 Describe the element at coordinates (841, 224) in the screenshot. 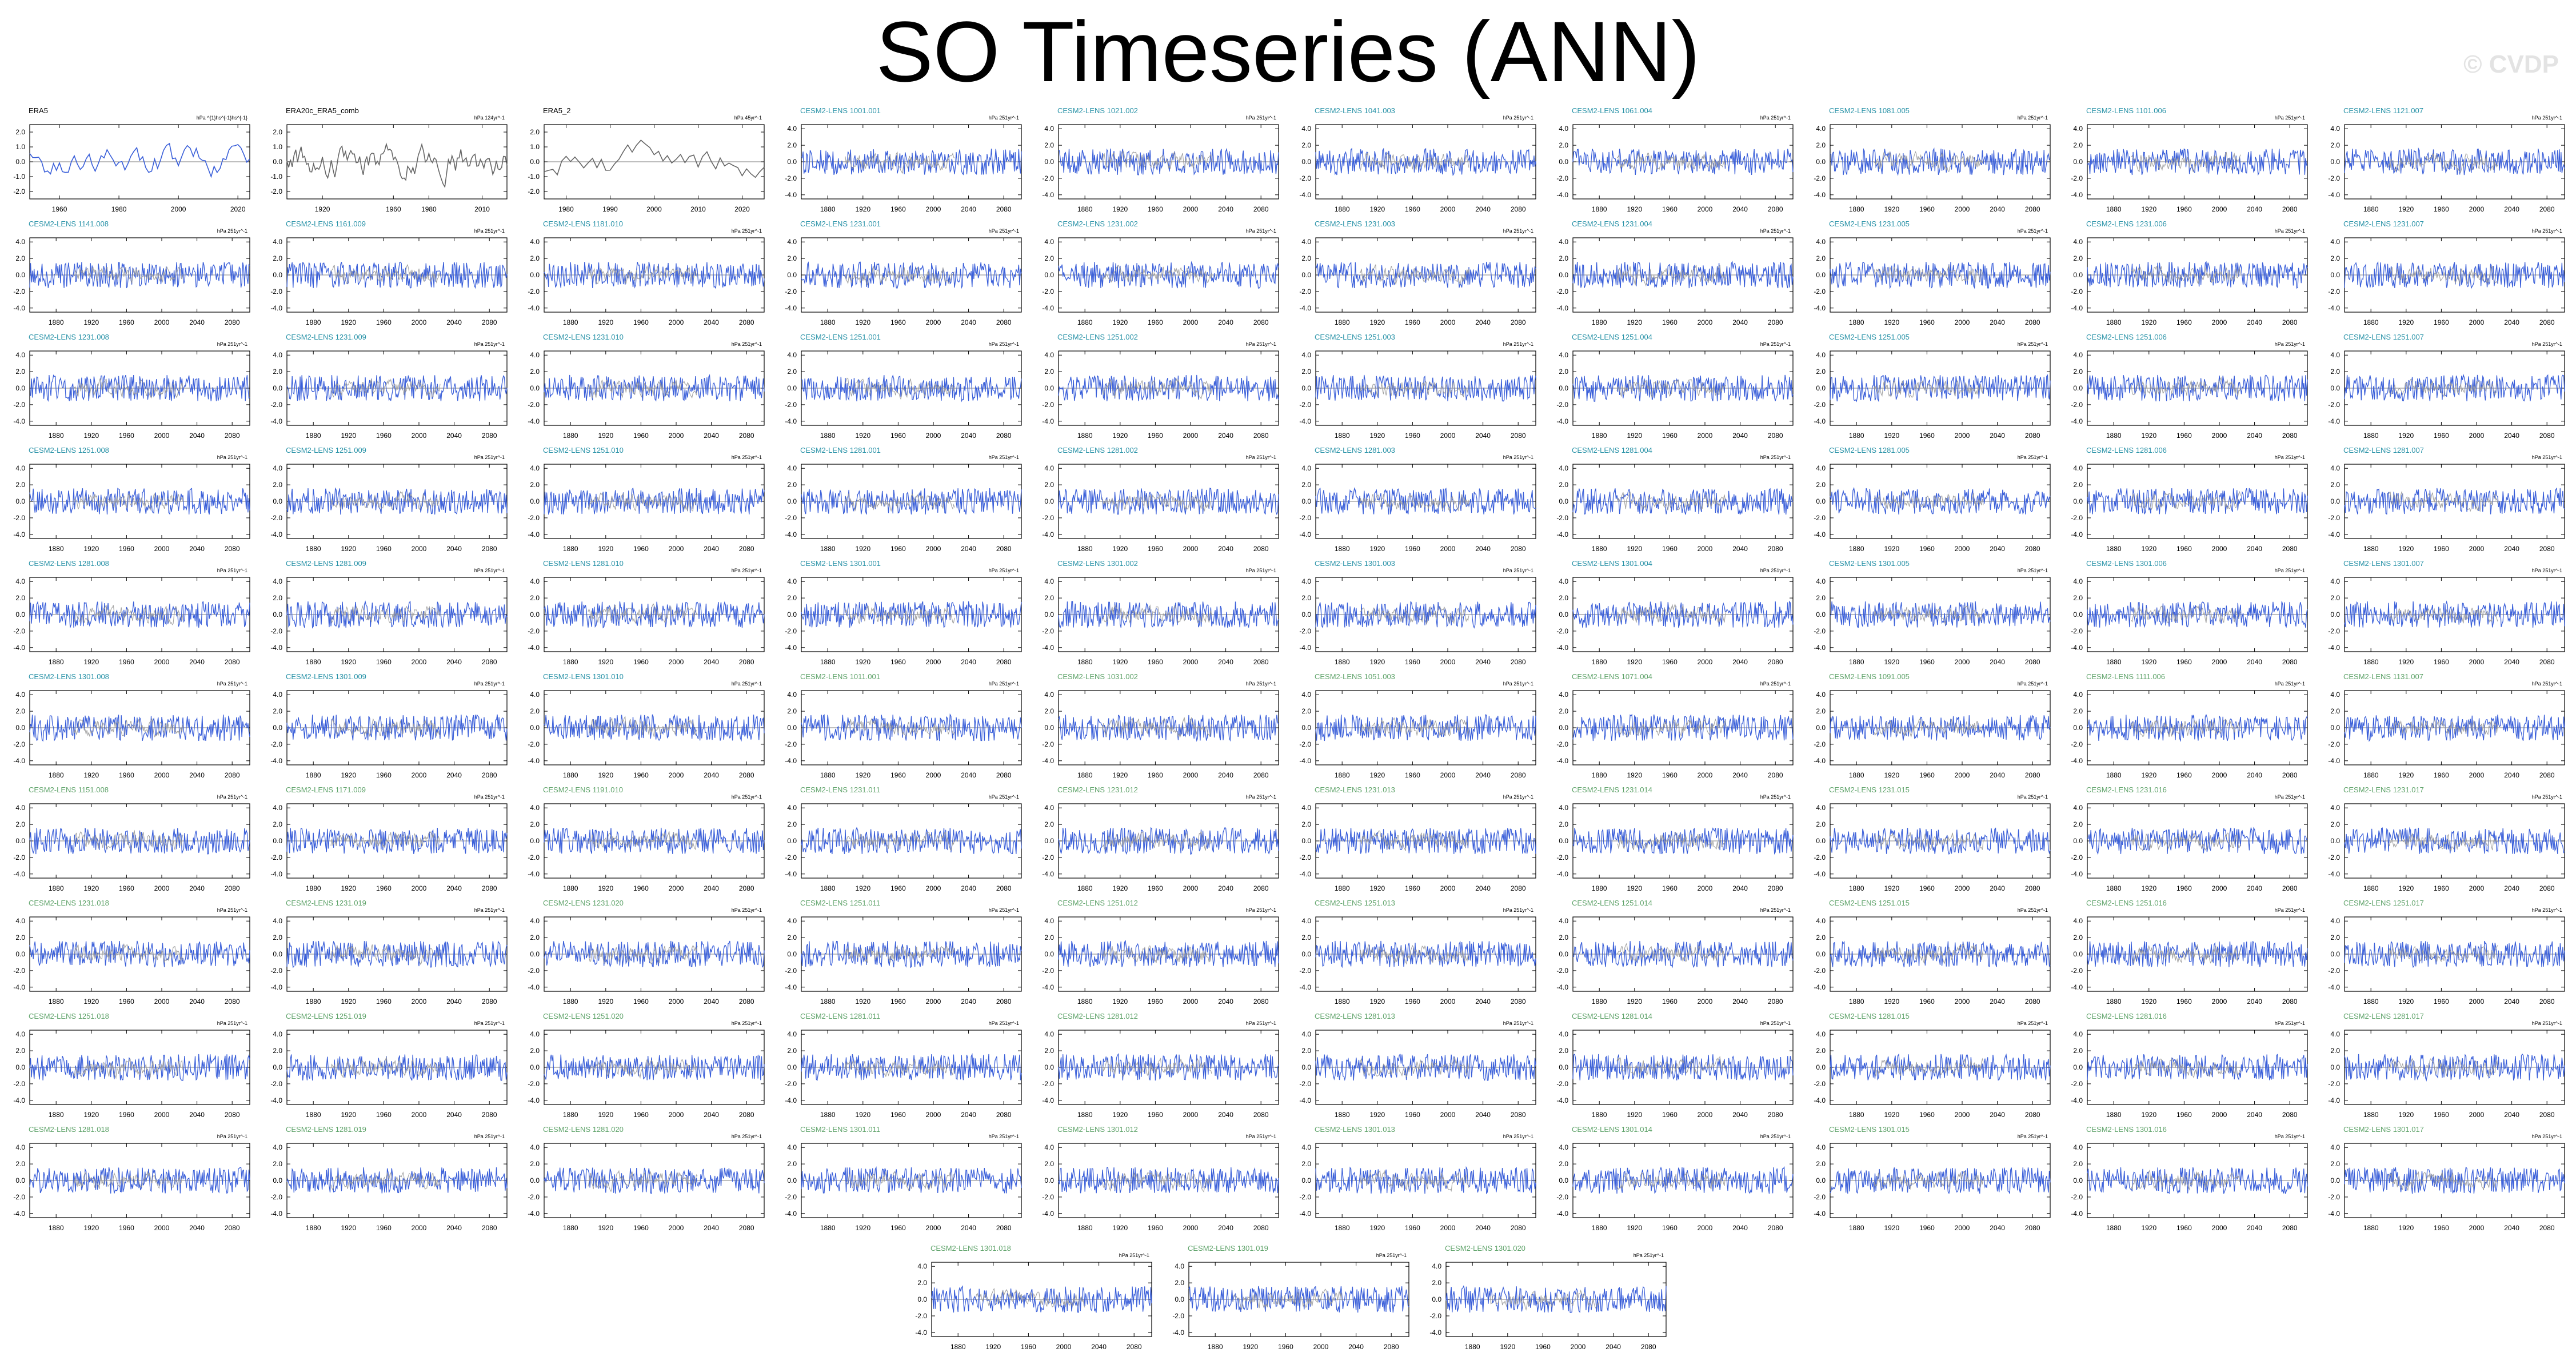

I see `panel-label: CESM2-LENS 1231.001` at that location.